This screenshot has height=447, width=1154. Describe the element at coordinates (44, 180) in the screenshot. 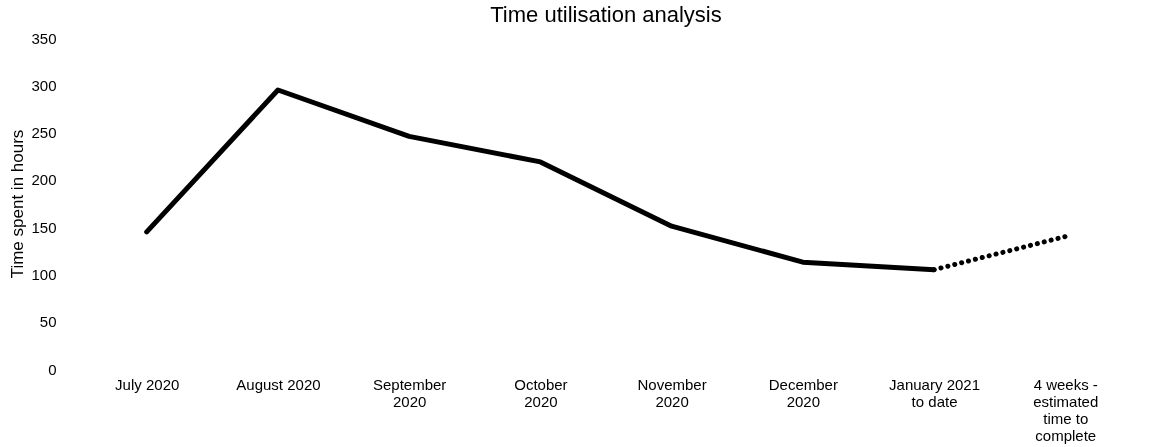

I see `y-tick-label: 200` at that location.